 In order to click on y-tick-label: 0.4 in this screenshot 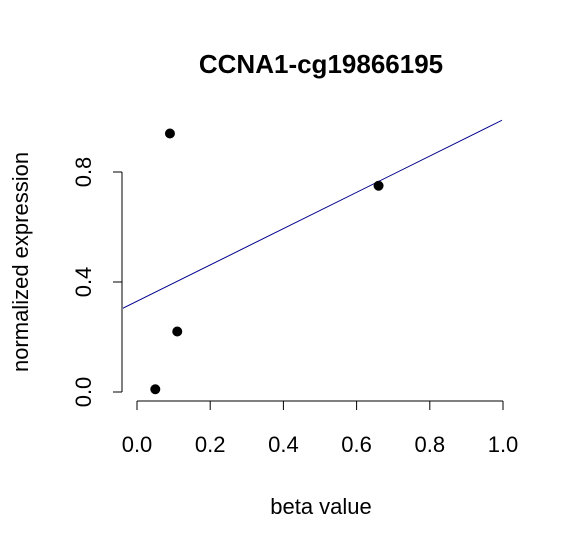, I will do `click(83, 282)`.